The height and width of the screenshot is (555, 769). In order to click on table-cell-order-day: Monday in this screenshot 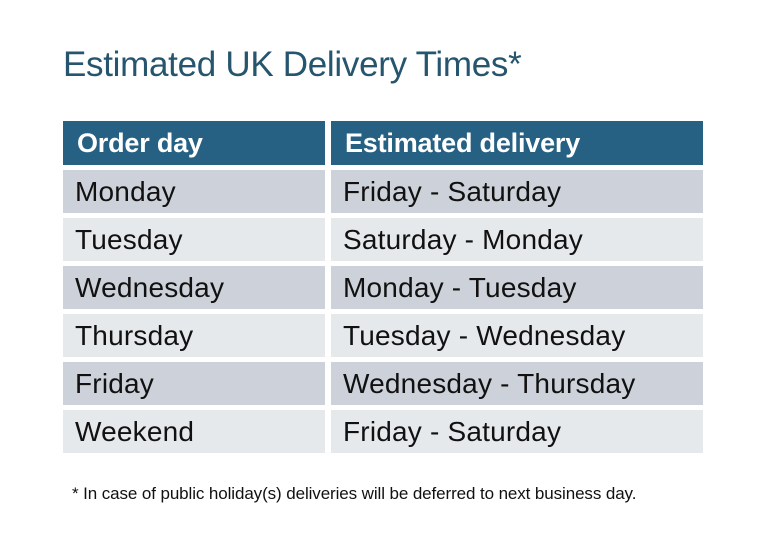, I will do `click(194, 191)`.